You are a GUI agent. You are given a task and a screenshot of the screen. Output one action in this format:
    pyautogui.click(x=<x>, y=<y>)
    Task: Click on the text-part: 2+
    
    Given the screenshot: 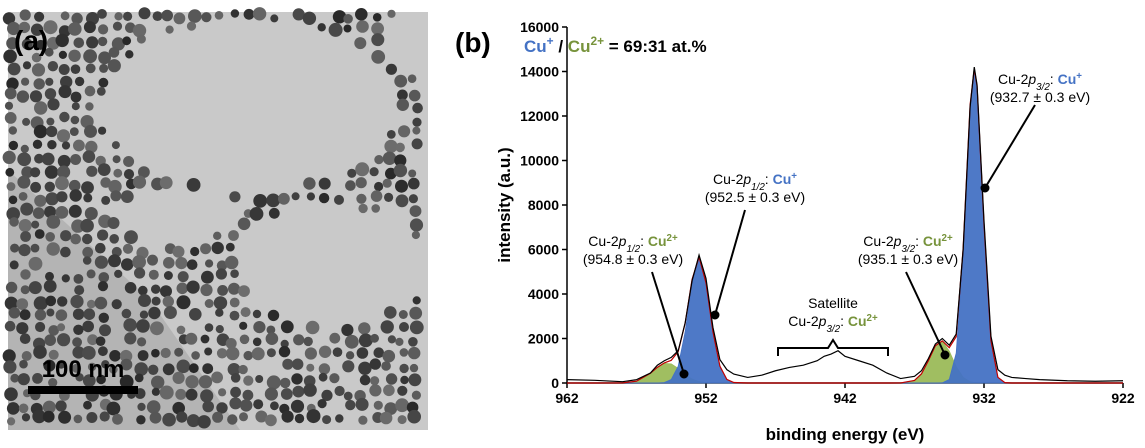 What is the action you would take?
    pyautogui.click(x=672, y=238)
    